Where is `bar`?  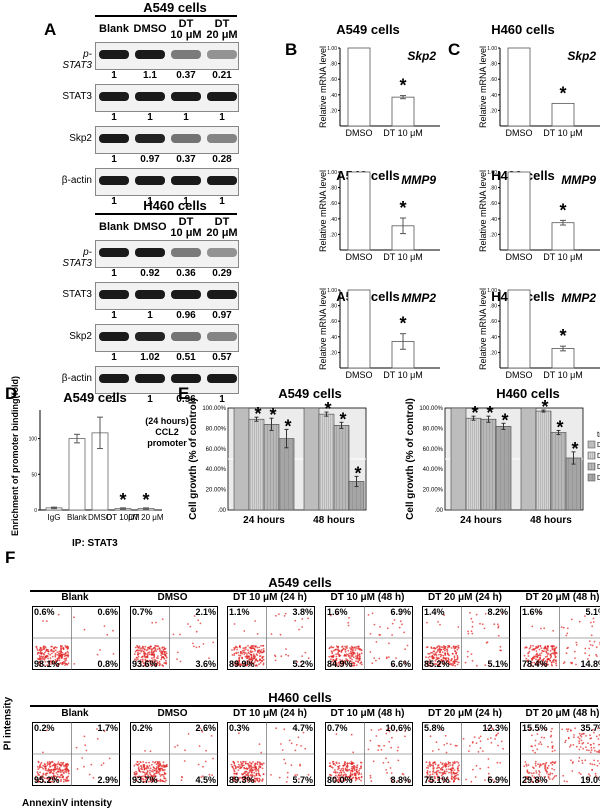 bar is located at coordinates (256, 464).